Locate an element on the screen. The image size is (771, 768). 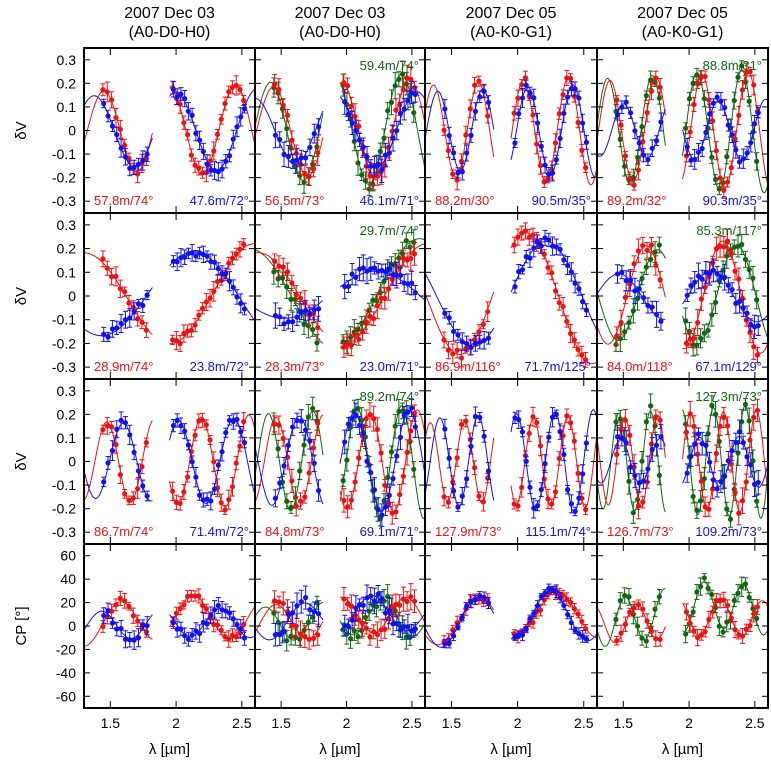
baseline-label: 90.3m/35° is located at coordinates (732, 200).